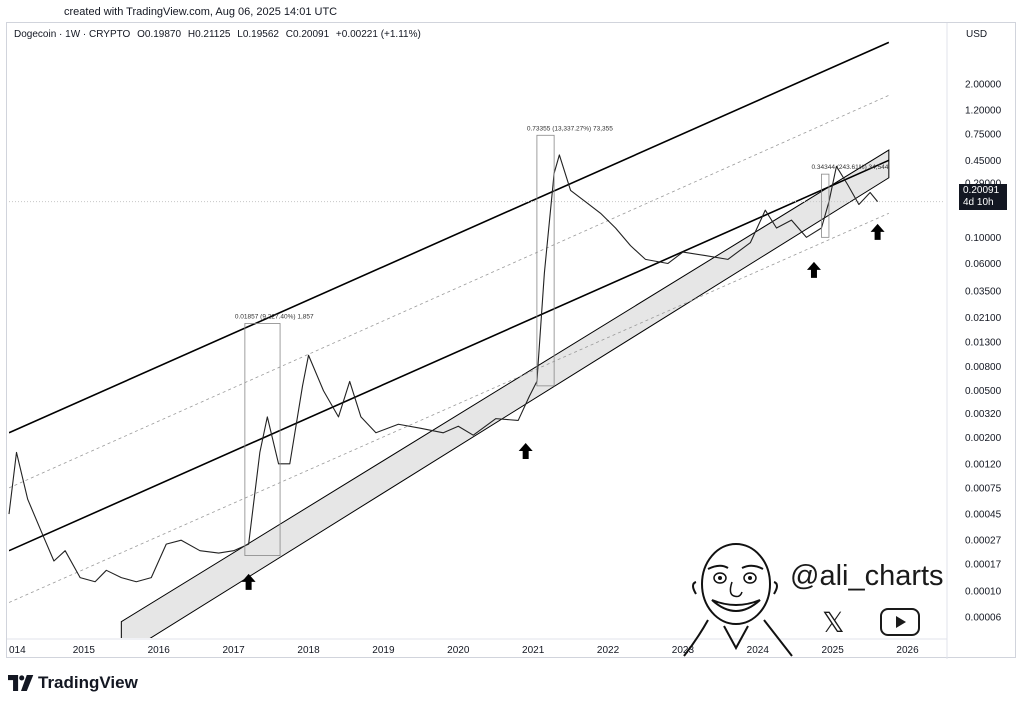 Image resolution: width=1024 pixels, height=705 pixels. Describe the element at coordinates (983, 84) in the screenshot. I see `y-tick-label: 2.00000` at that location.